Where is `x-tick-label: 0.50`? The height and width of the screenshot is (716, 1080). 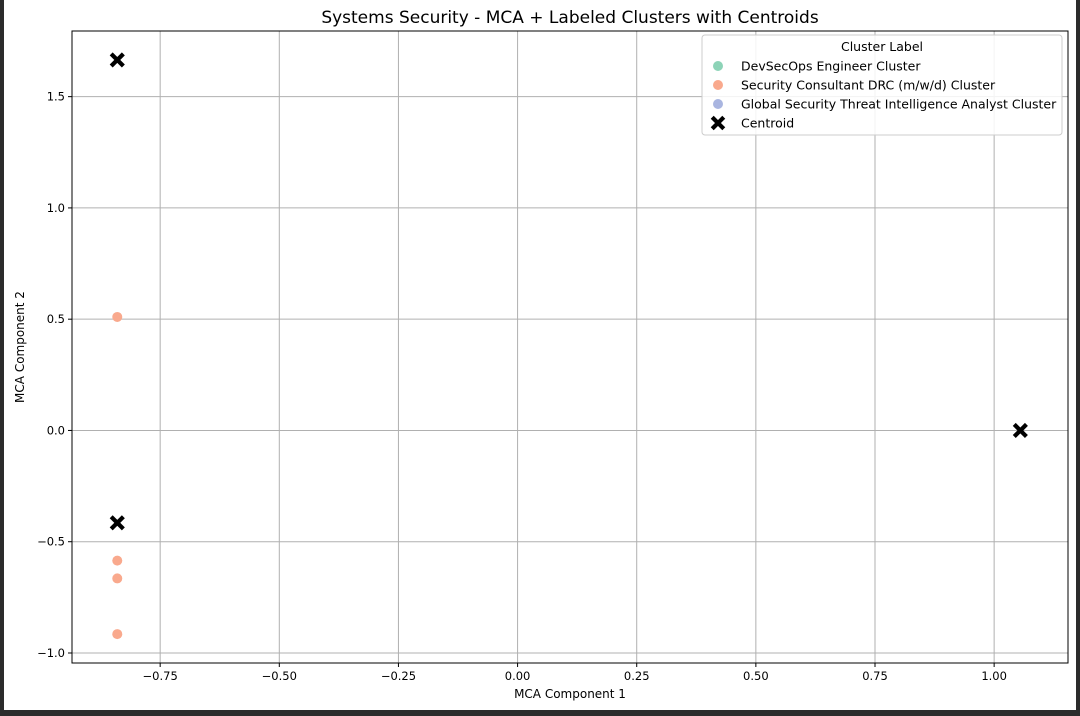
x-tick-label: 0.50 is located at coordinates (756, 676).